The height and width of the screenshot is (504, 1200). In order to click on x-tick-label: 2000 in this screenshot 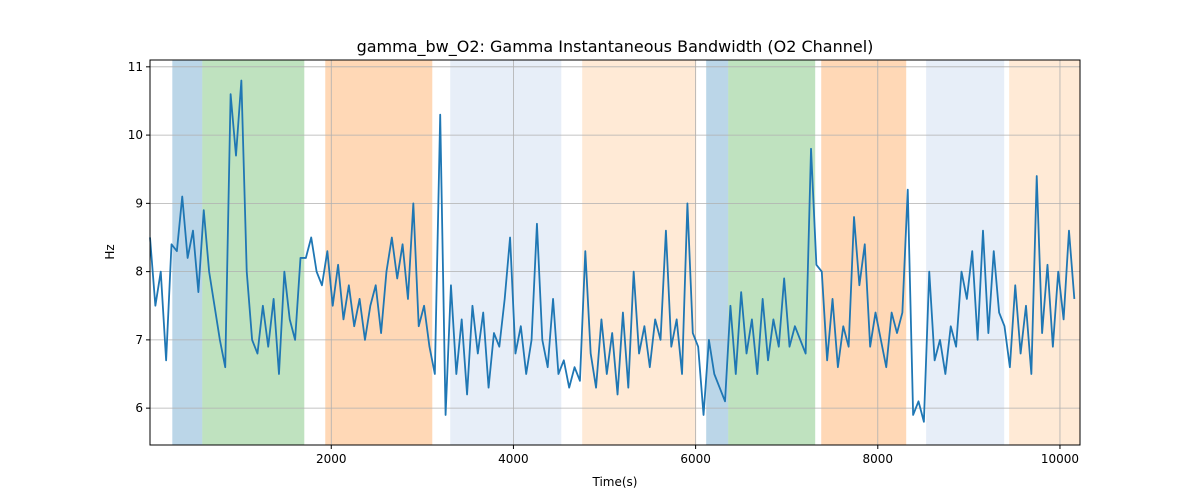, I will do `click(331, 459)`.